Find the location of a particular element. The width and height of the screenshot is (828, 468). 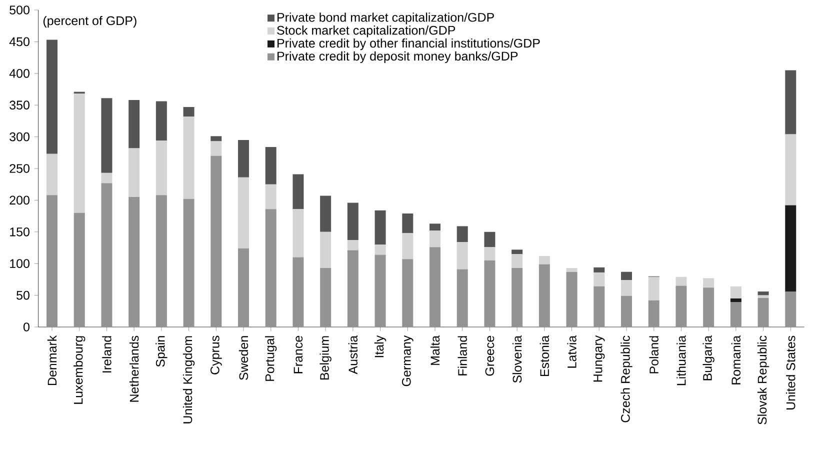

x-tick-label: United Kingdom is located at coordinates (188, 380).